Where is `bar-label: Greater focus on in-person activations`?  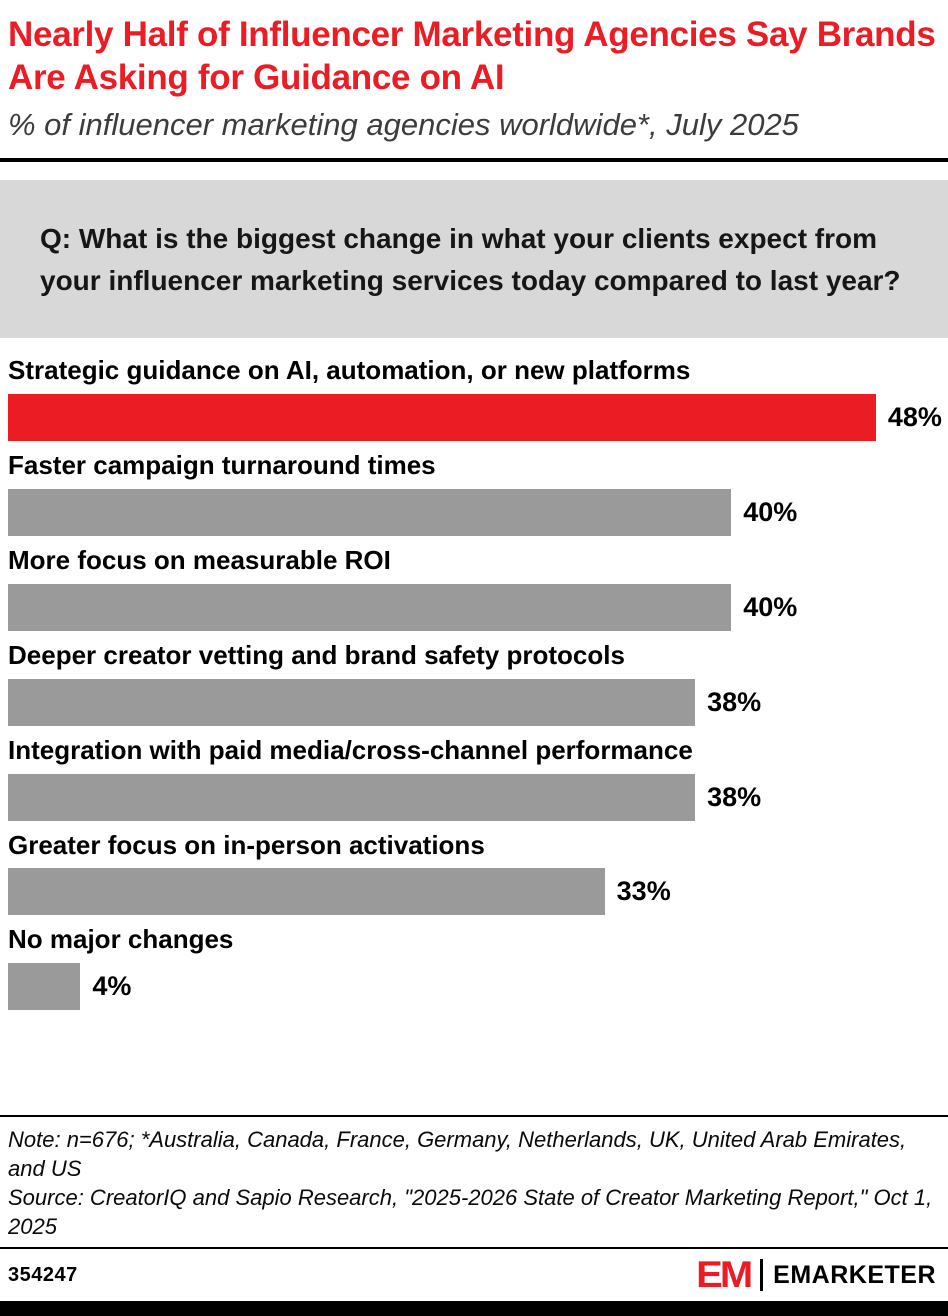 bar-label: Greater focus on in-person activations is located at coordinates (246, 844).